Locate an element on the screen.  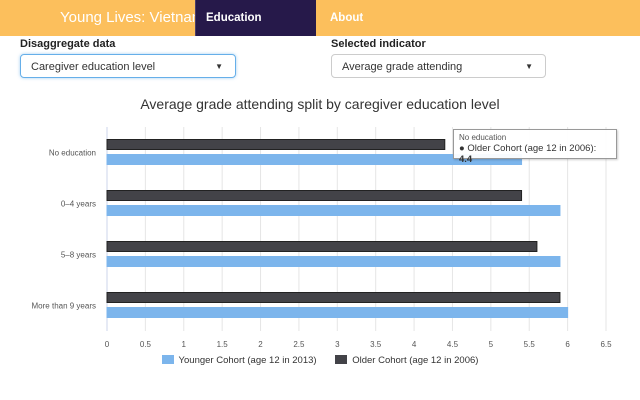
disaggregate-select: Caregiver education level ▼ is located at coordinates (128, 66).